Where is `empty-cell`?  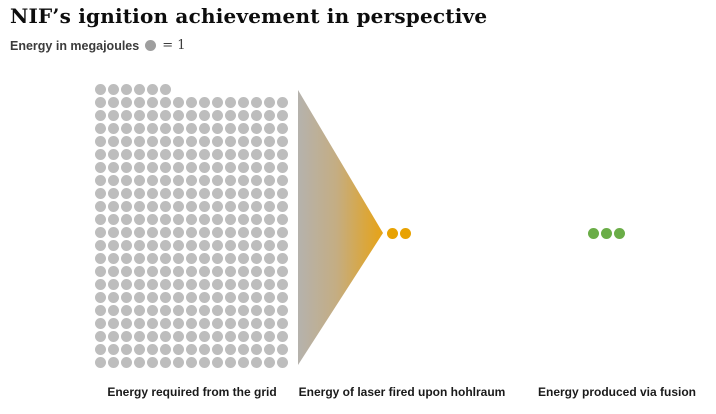 empty-cell is located at coordinates (257, 90).